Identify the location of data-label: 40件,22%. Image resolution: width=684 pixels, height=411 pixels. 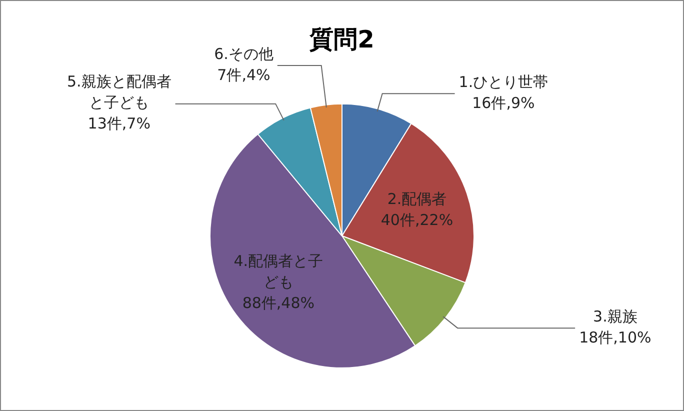
(417, 219).